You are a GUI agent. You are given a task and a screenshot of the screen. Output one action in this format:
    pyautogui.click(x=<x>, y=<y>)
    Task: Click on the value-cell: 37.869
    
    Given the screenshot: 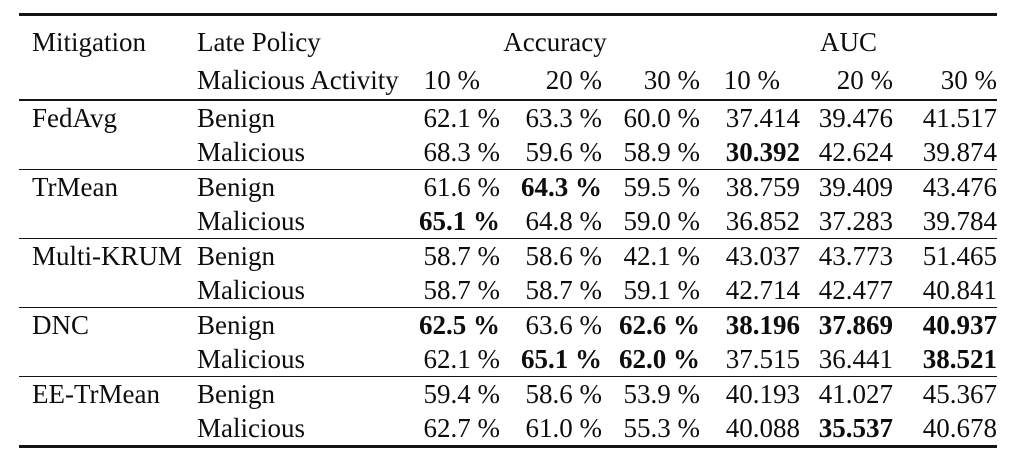 What is the action you would take?
    pyautogui.click(x=847, y=324)
    